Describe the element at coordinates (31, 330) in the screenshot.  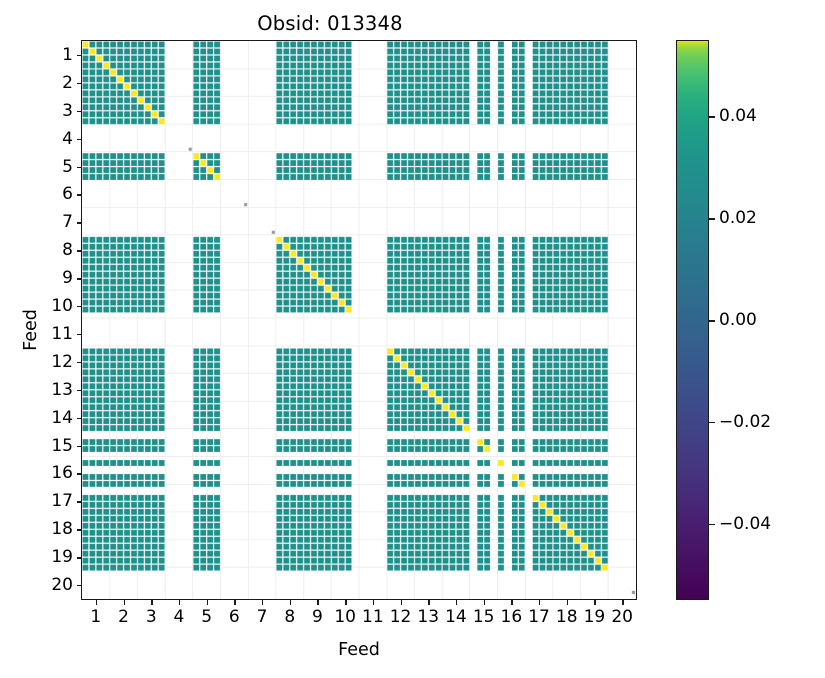
I see `y-axis-title: Feed` at that location.